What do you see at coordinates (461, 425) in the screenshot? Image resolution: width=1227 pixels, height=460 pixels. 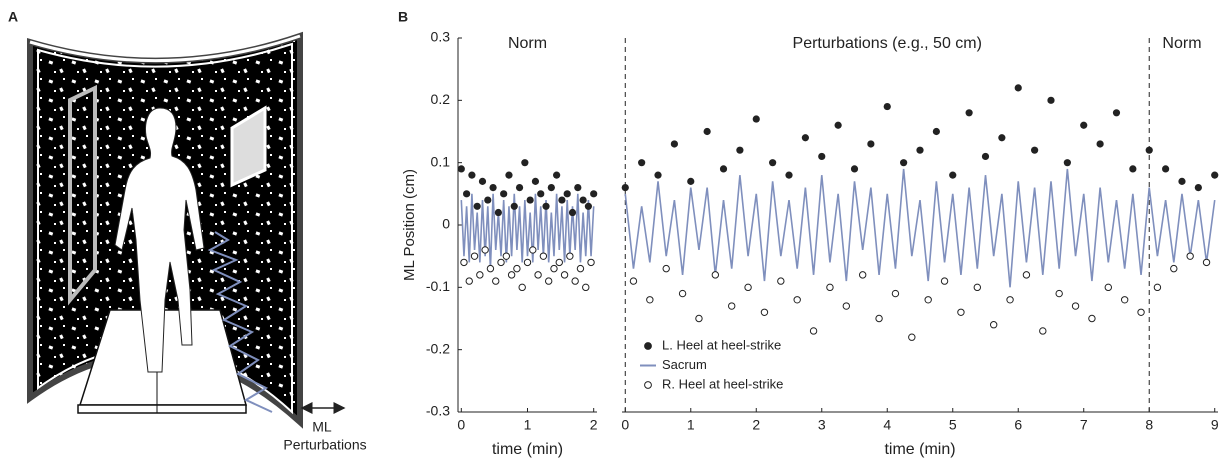 I see `x-tick-label: 0` at bounding box center [461, 425].